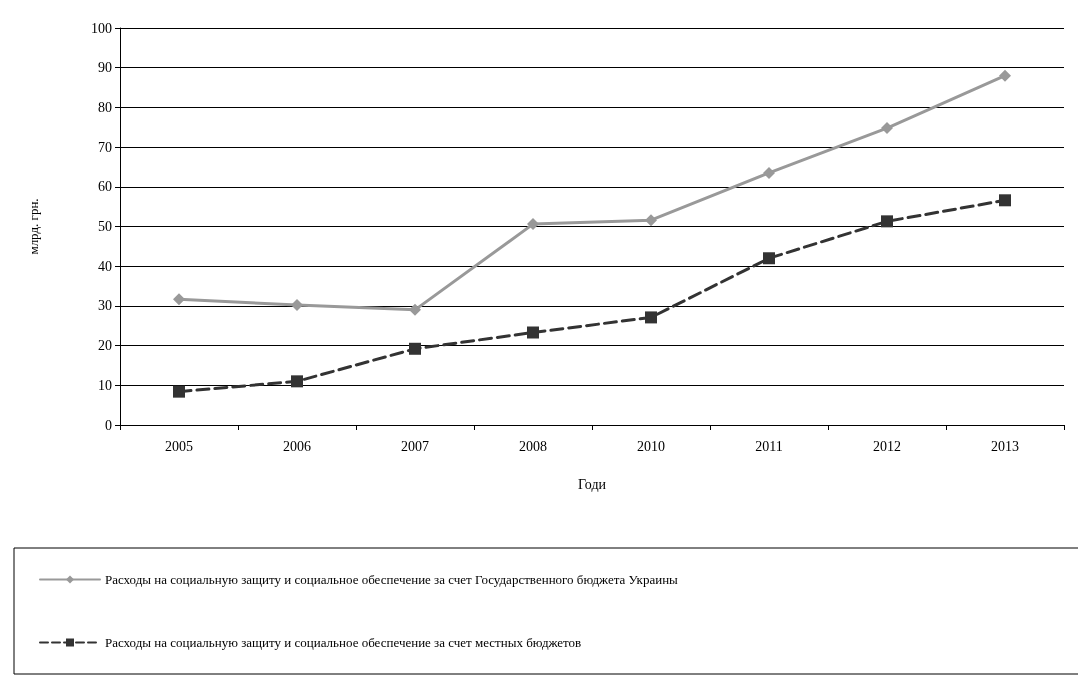  I want to click on x-tick-label: 2011, so click(769, 446).